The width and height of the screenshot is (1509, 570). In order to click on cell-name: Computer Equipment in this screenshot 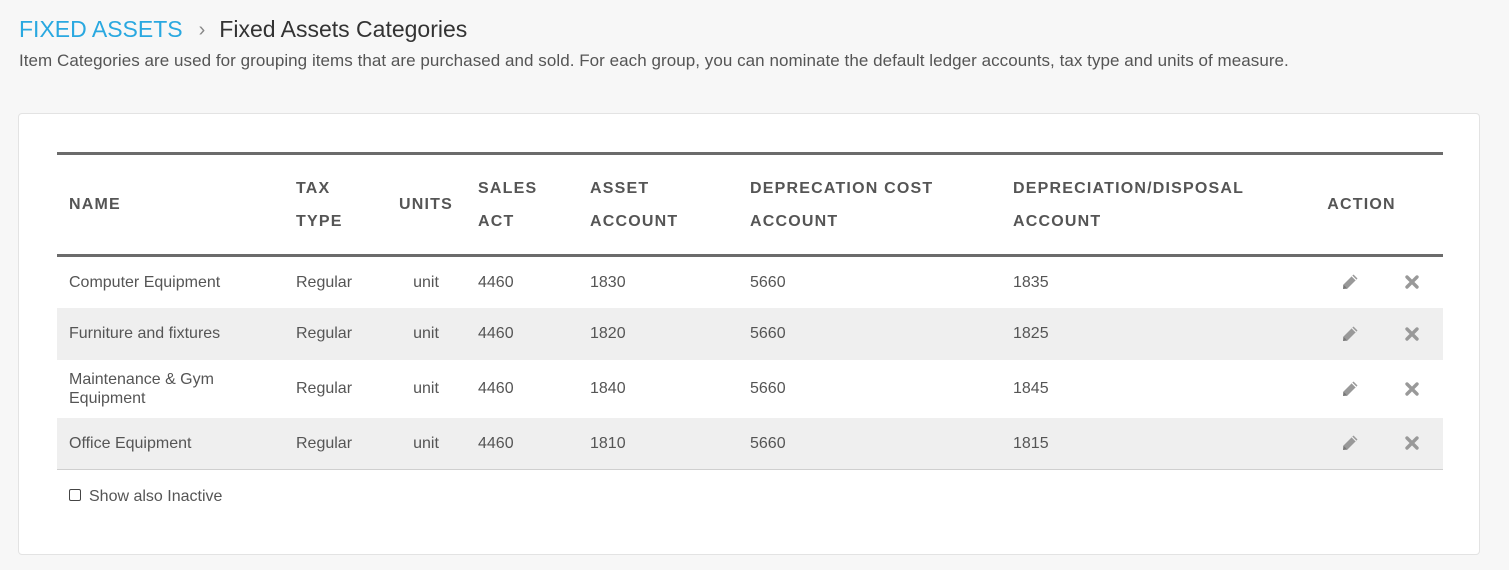, I will do `click(145, 282)`.